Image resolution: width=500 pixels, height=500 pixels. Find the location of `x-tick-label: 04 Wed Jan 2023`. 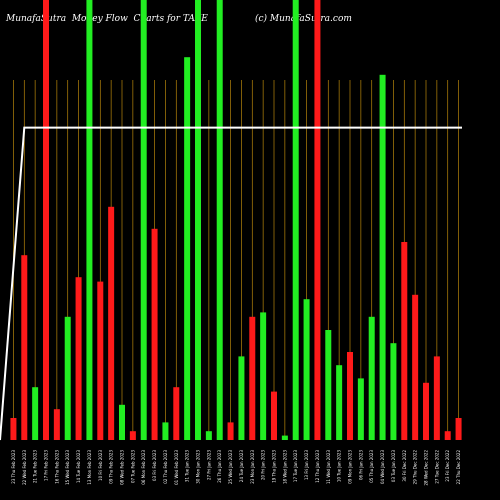

x-tick-label: 04 Wed Jan 2023 is located at coordinates (382, 467).